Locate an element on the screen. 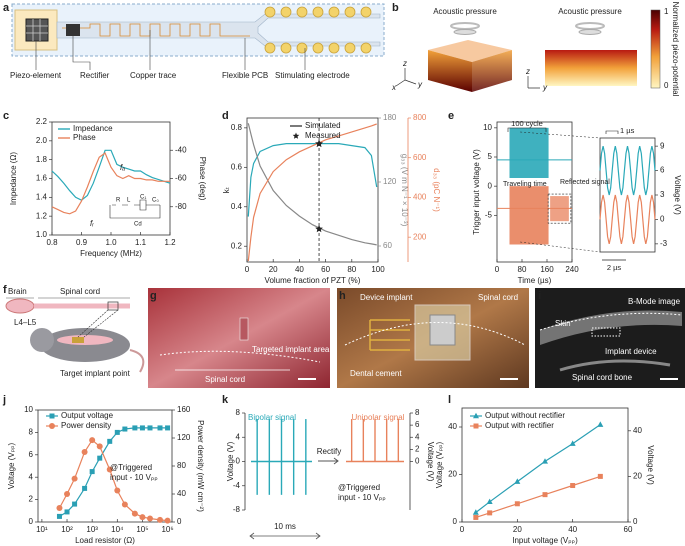 Image resolution: width=685 pixels, height=546 pixels. circuit is located at coordinates (135, 209).